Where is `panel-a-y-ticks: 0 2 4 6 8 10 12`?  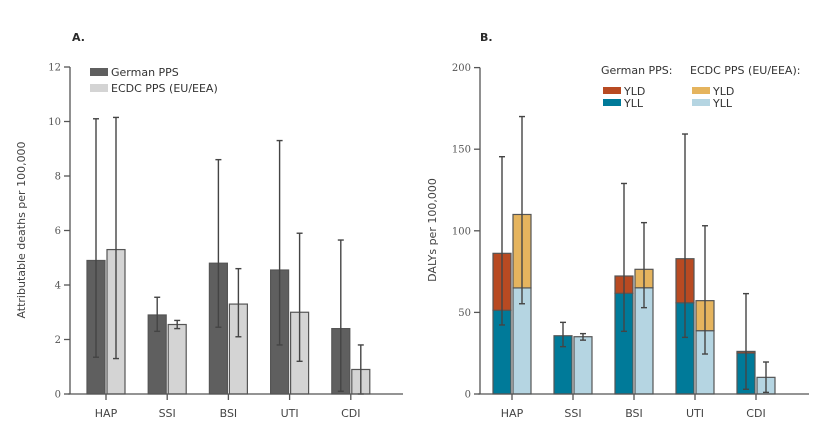 panel-a-y-ticks: 0 2 4 6 8 10 12 is located at coordinates (59, 232).